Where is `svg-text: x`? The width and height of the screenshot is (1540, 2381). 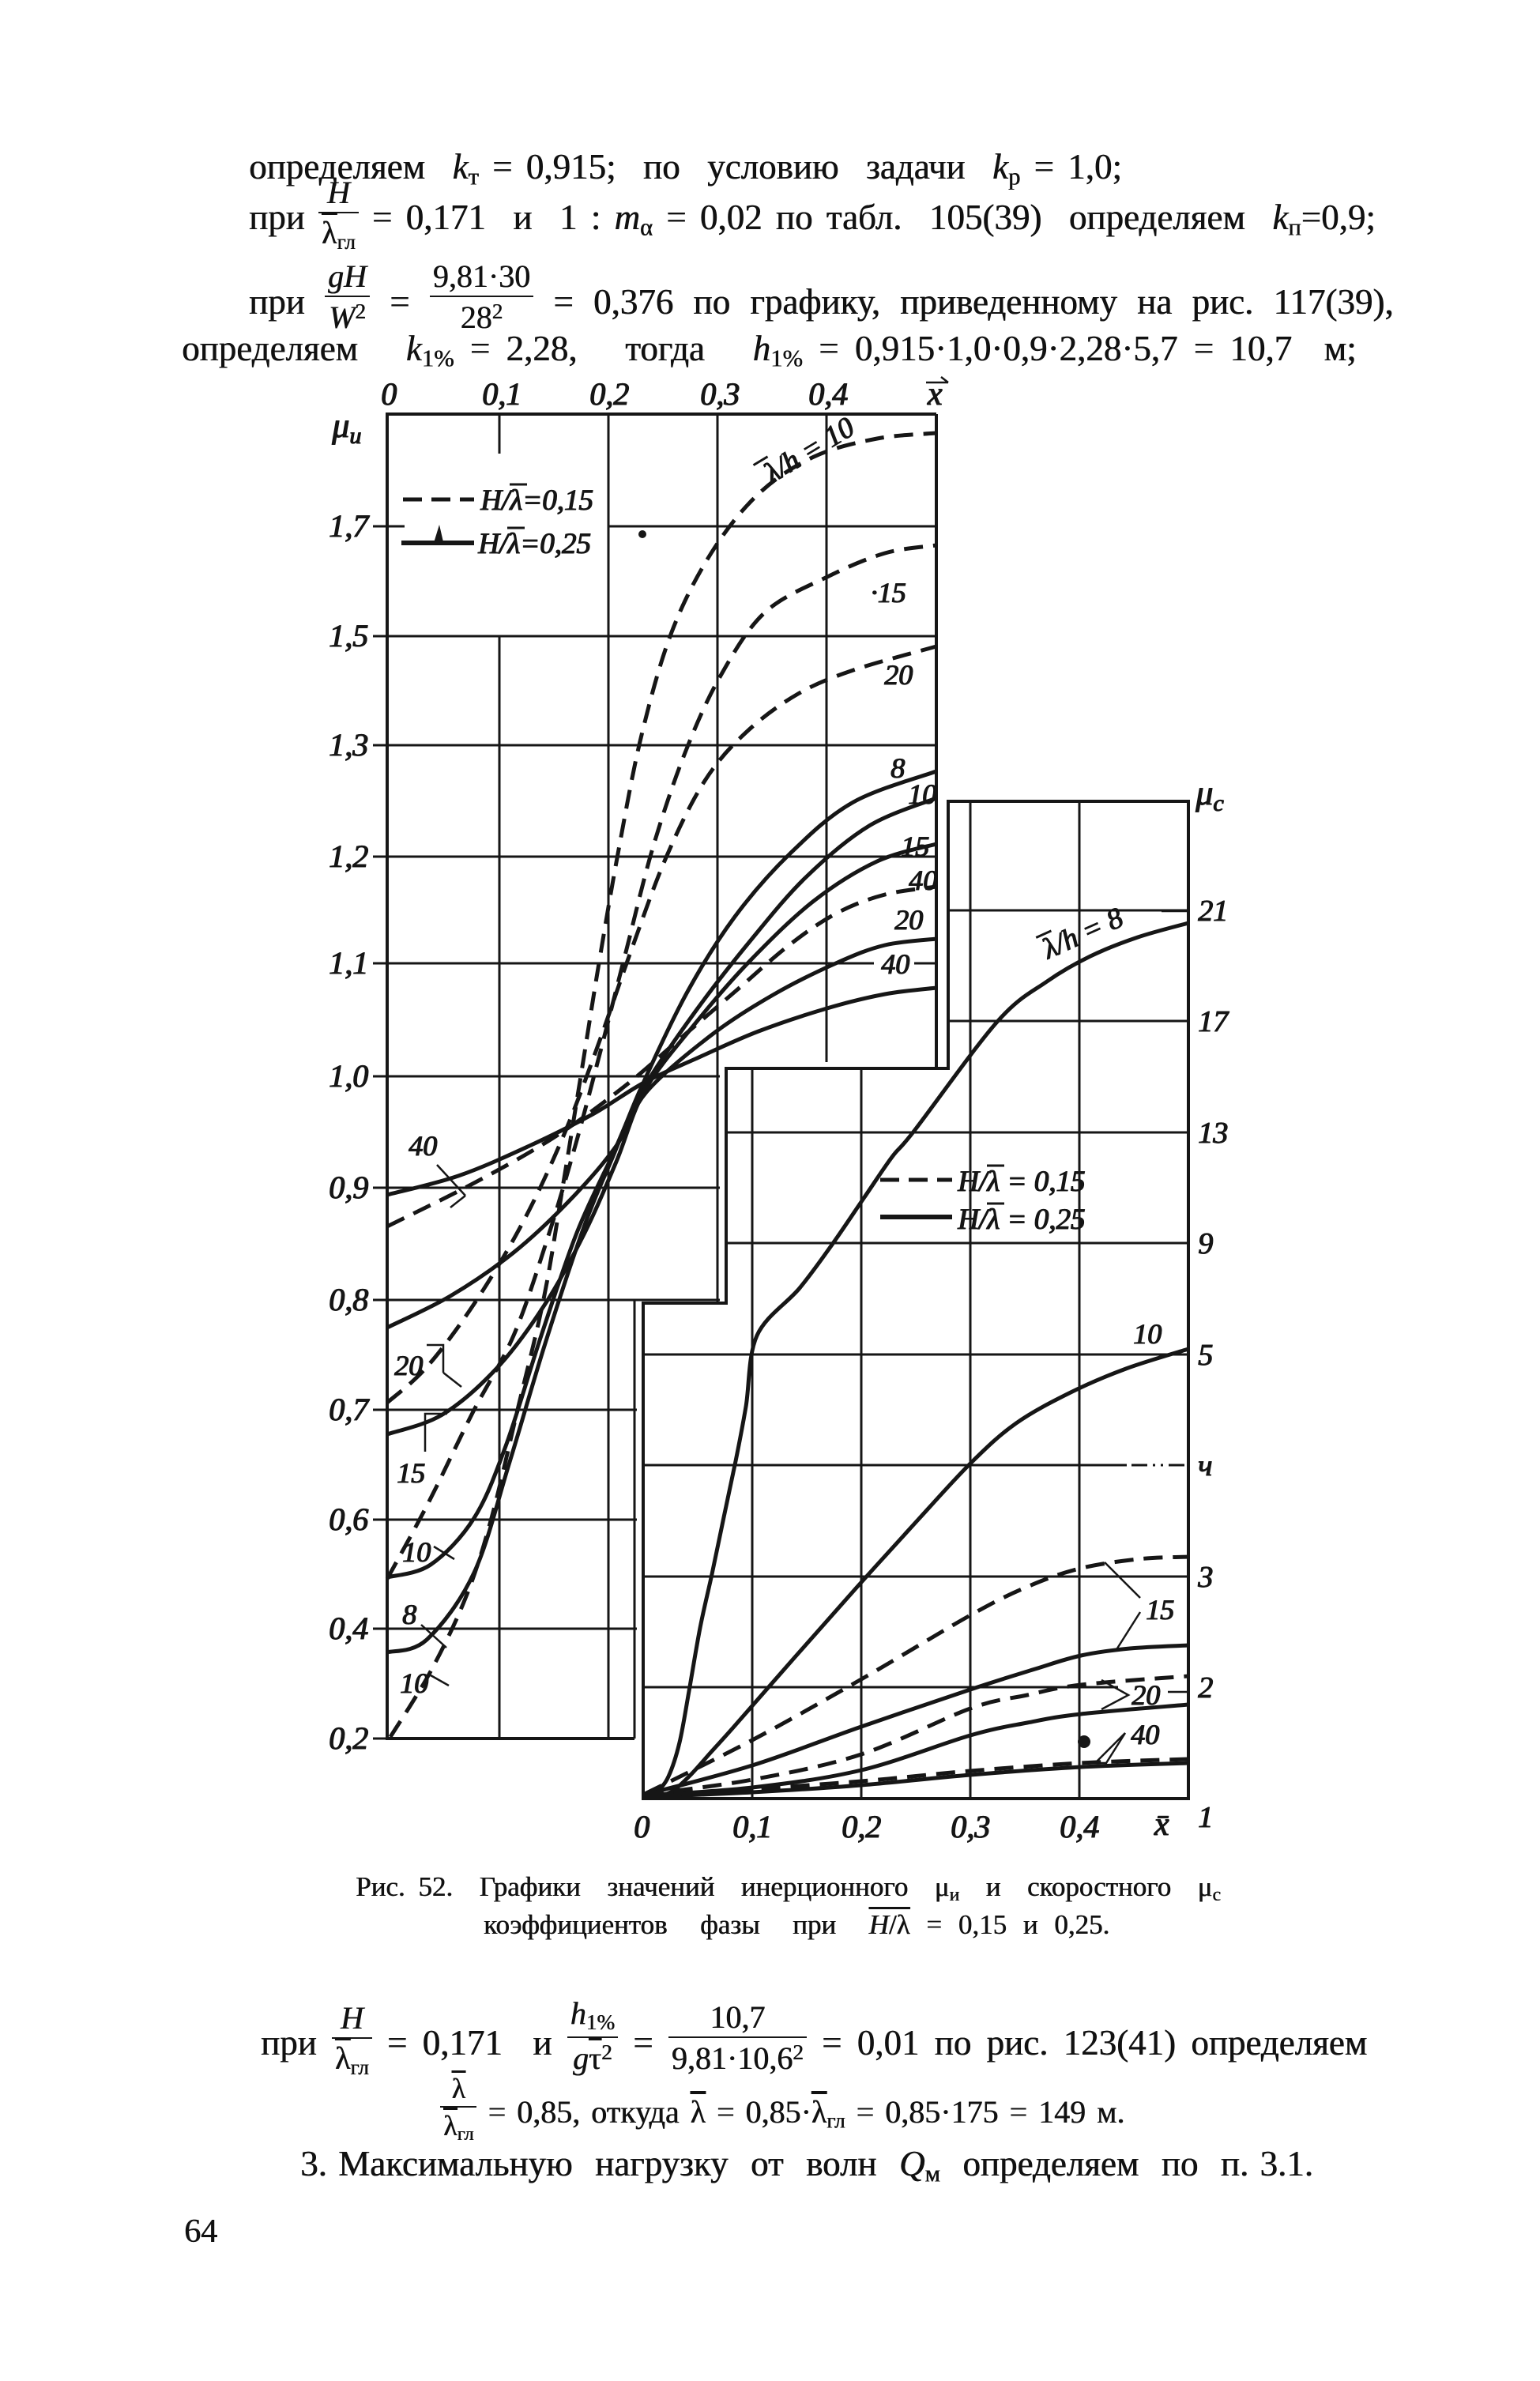 svg-text: x is located at coordinates (935, 394).